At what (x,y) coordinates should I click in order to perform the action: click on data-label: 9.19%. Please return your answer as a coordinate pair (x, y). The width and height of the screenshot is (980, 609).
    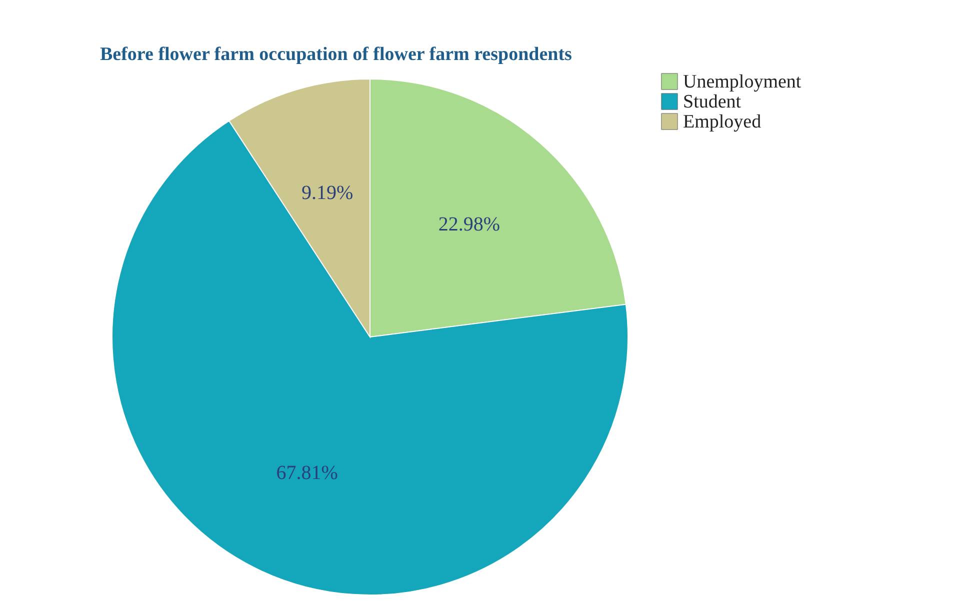
    Looking at the image, I should click on (327, 193).